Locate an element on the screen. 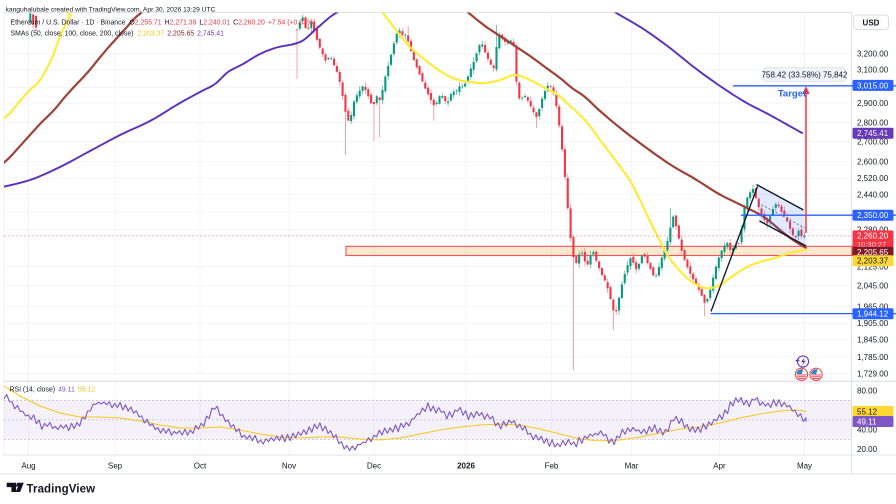  svg-text: 1,965.00 is located at coordinates (873, 306).